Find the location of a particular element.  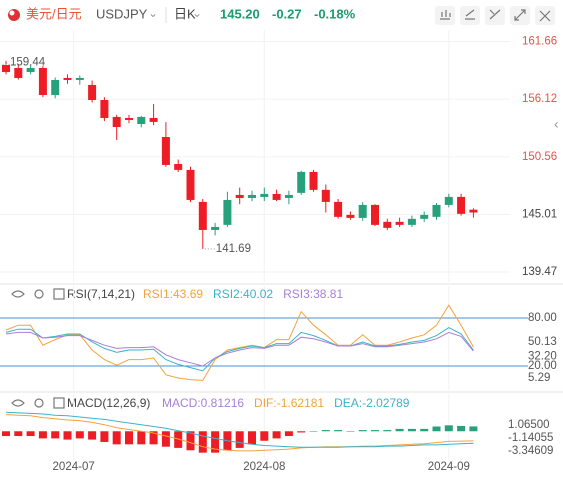

y-tick-label: 161.66 is located at coordinates (539, 42).